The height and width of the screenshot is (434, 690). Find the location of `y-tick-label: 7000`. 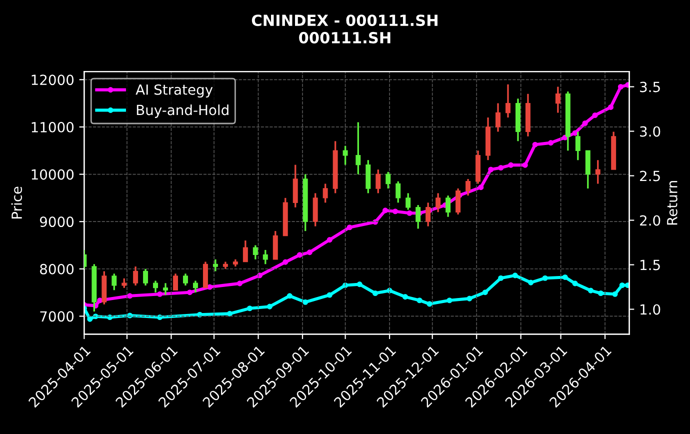

y-tick-label: 7000 is located at coordinates (57, 316).